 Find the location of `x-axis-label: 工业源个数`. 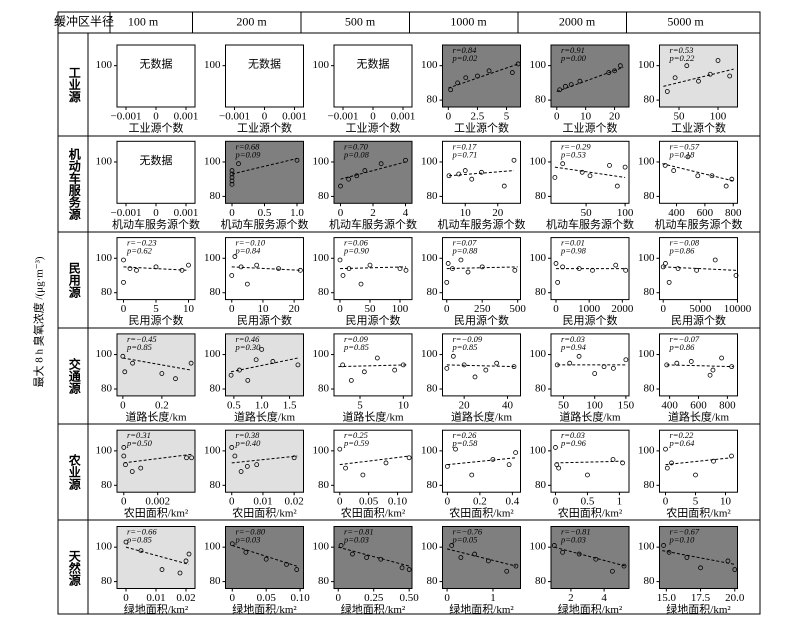

x-axis-label: 工业源个数 is located at coordinates (156, 128).